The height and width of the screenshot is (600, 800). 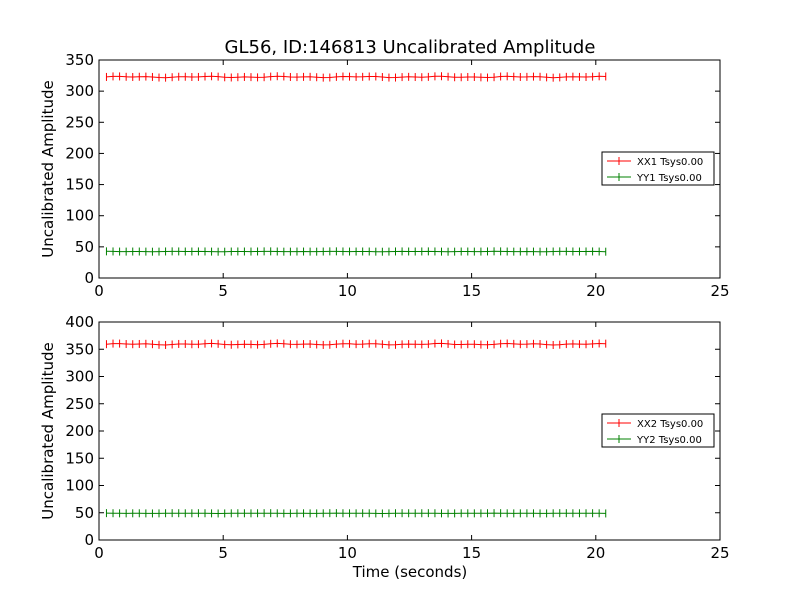 I want to click on legend: XX1 Tsys0.00 YY1 Tsys0.00, so click(x=658, y=168).